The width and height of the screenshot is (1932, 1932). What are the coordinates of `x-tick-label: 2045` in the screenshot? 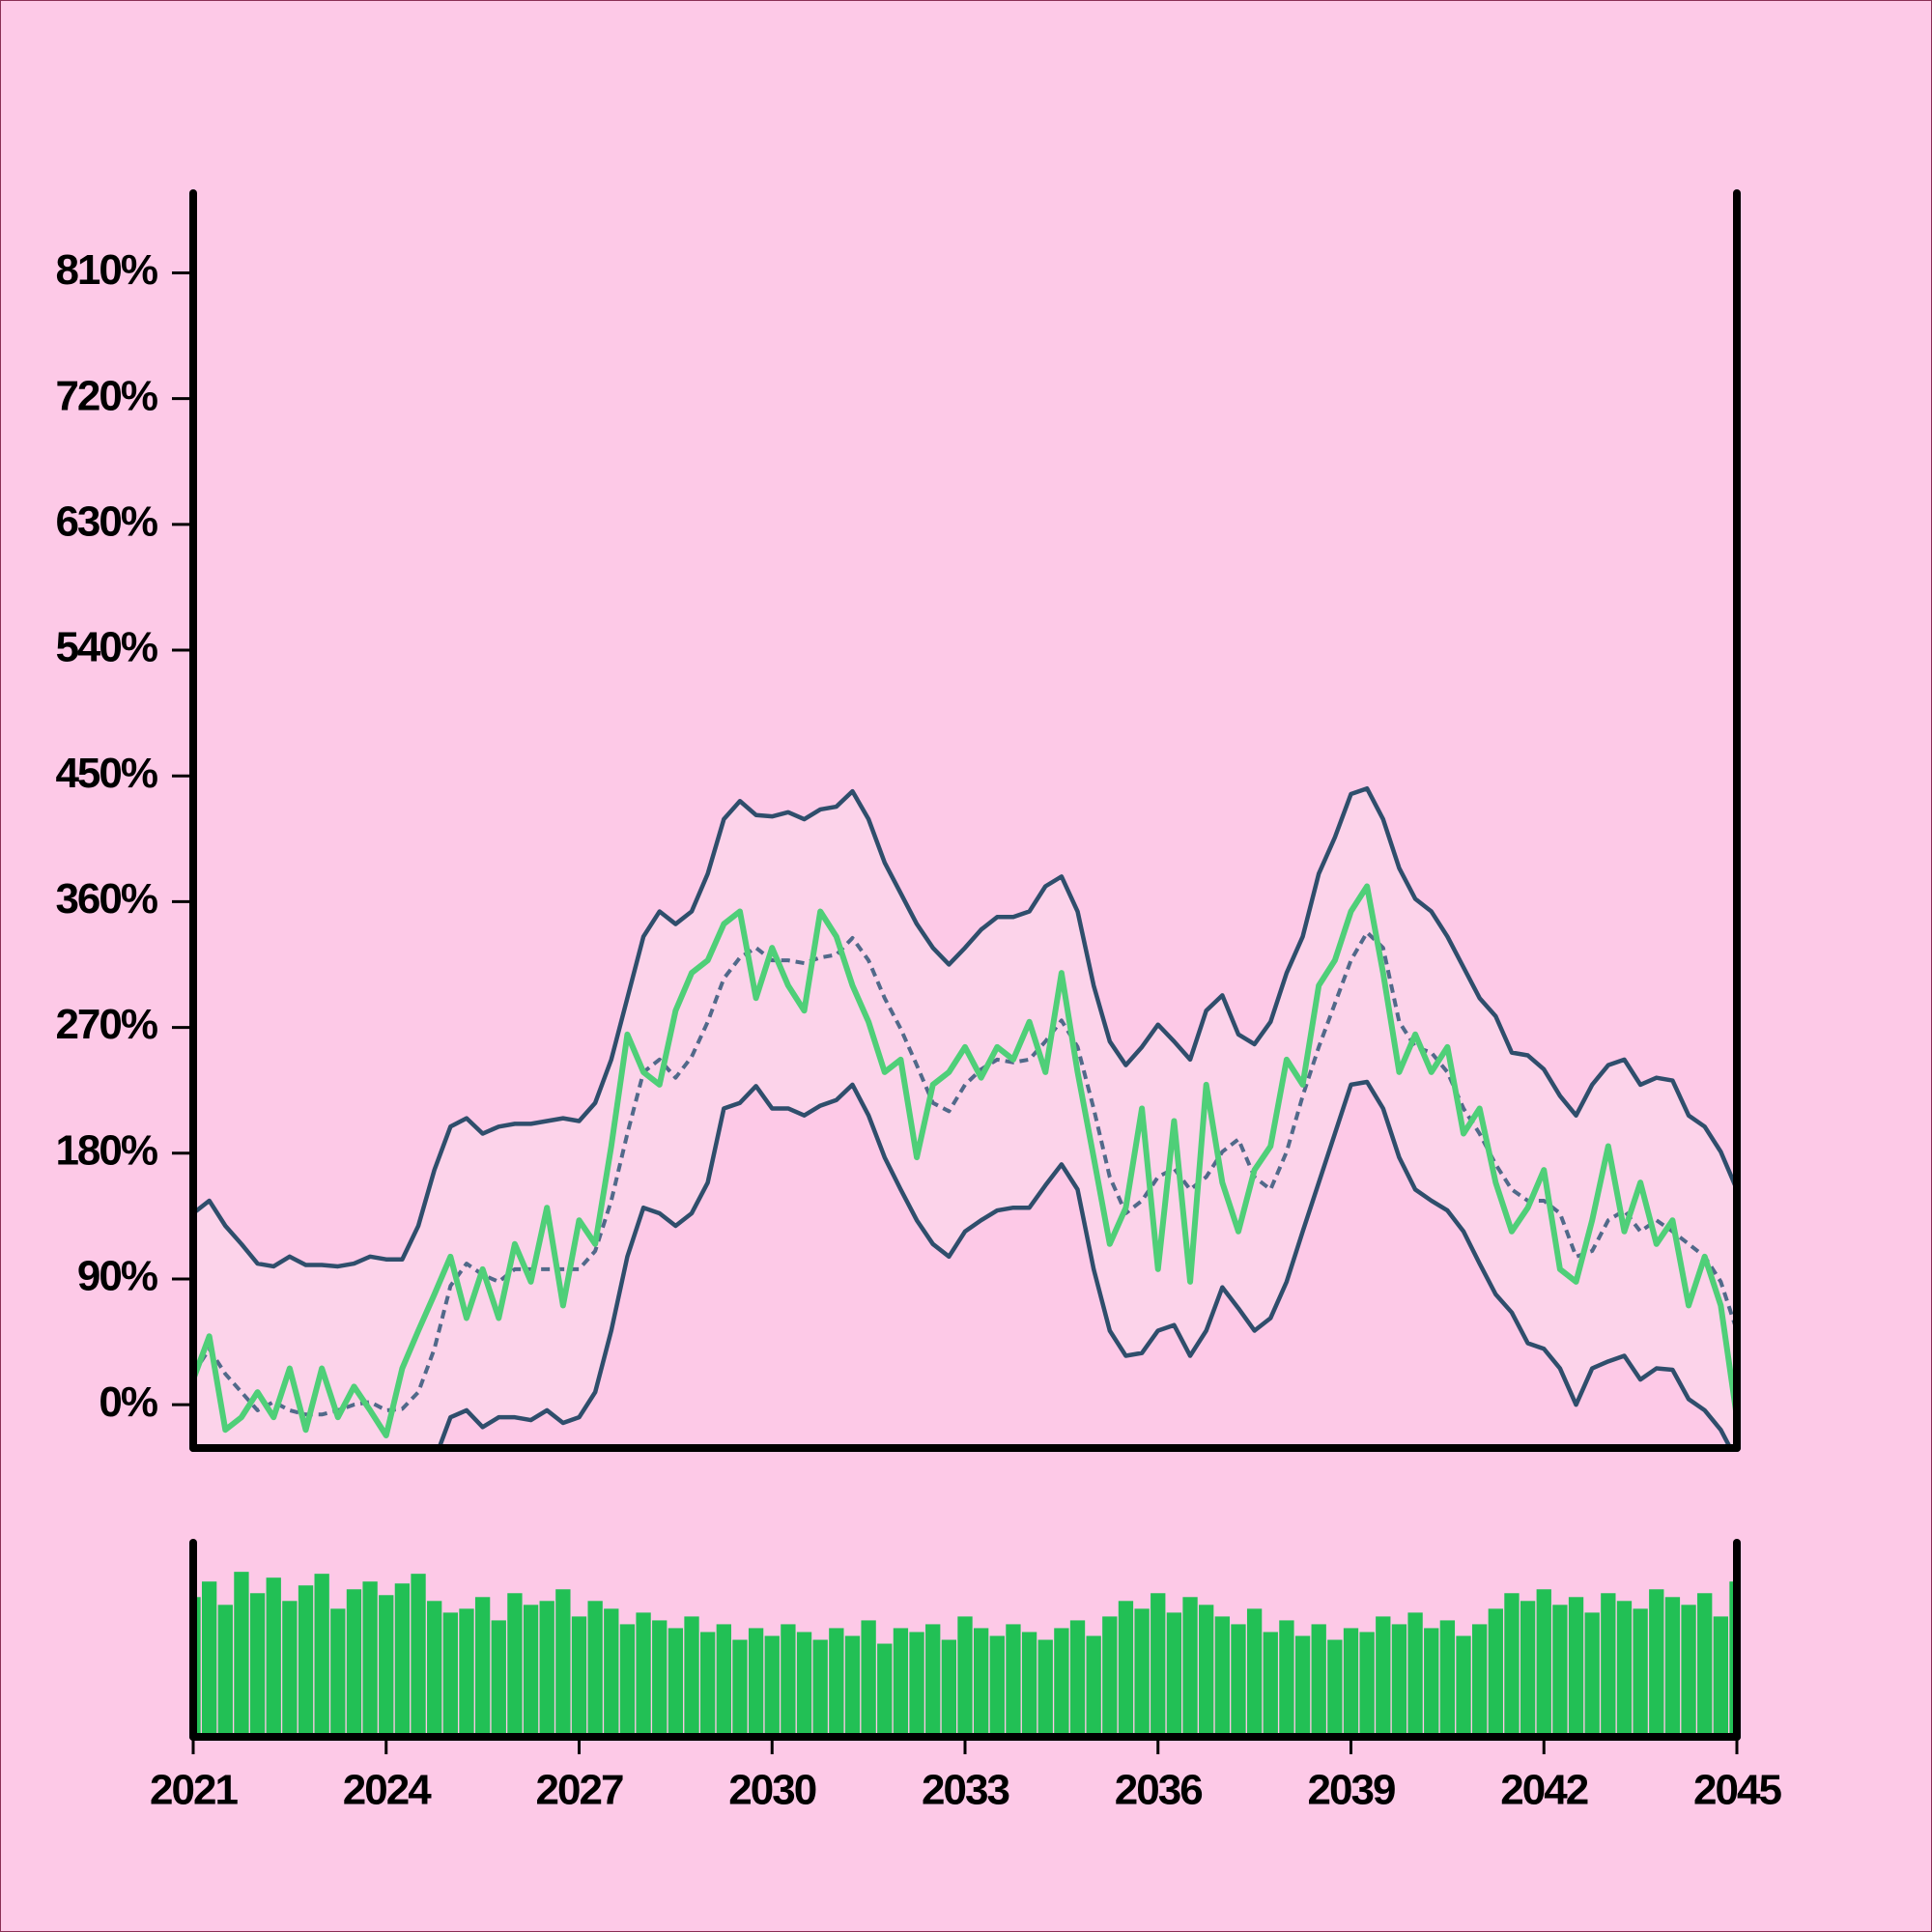 It's located at (1737, 1790).